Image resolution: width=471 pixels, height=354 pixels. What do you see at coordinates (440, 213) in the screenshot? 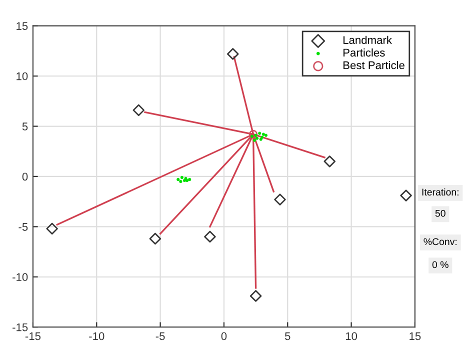
I see `text: 50` at bounding box center [440, 213].